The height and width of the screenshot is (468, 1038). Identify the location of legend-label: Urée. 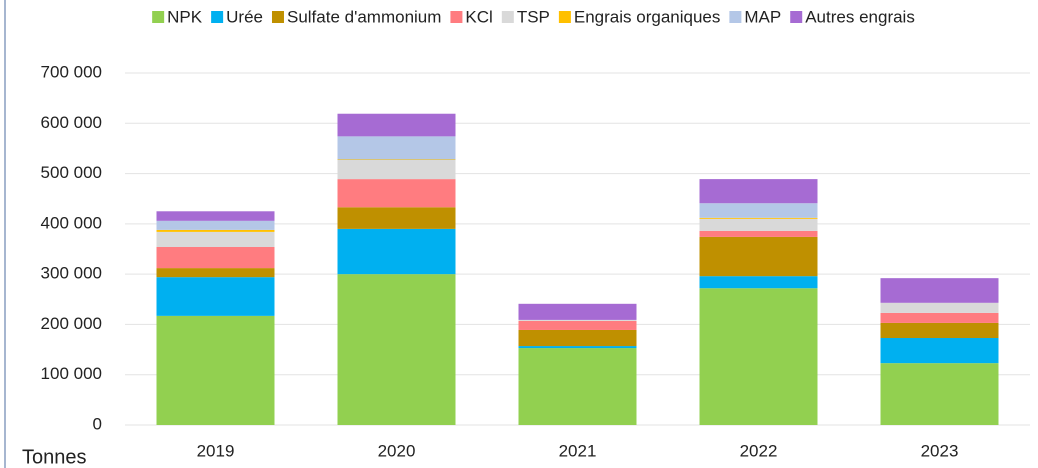
(244, 16).